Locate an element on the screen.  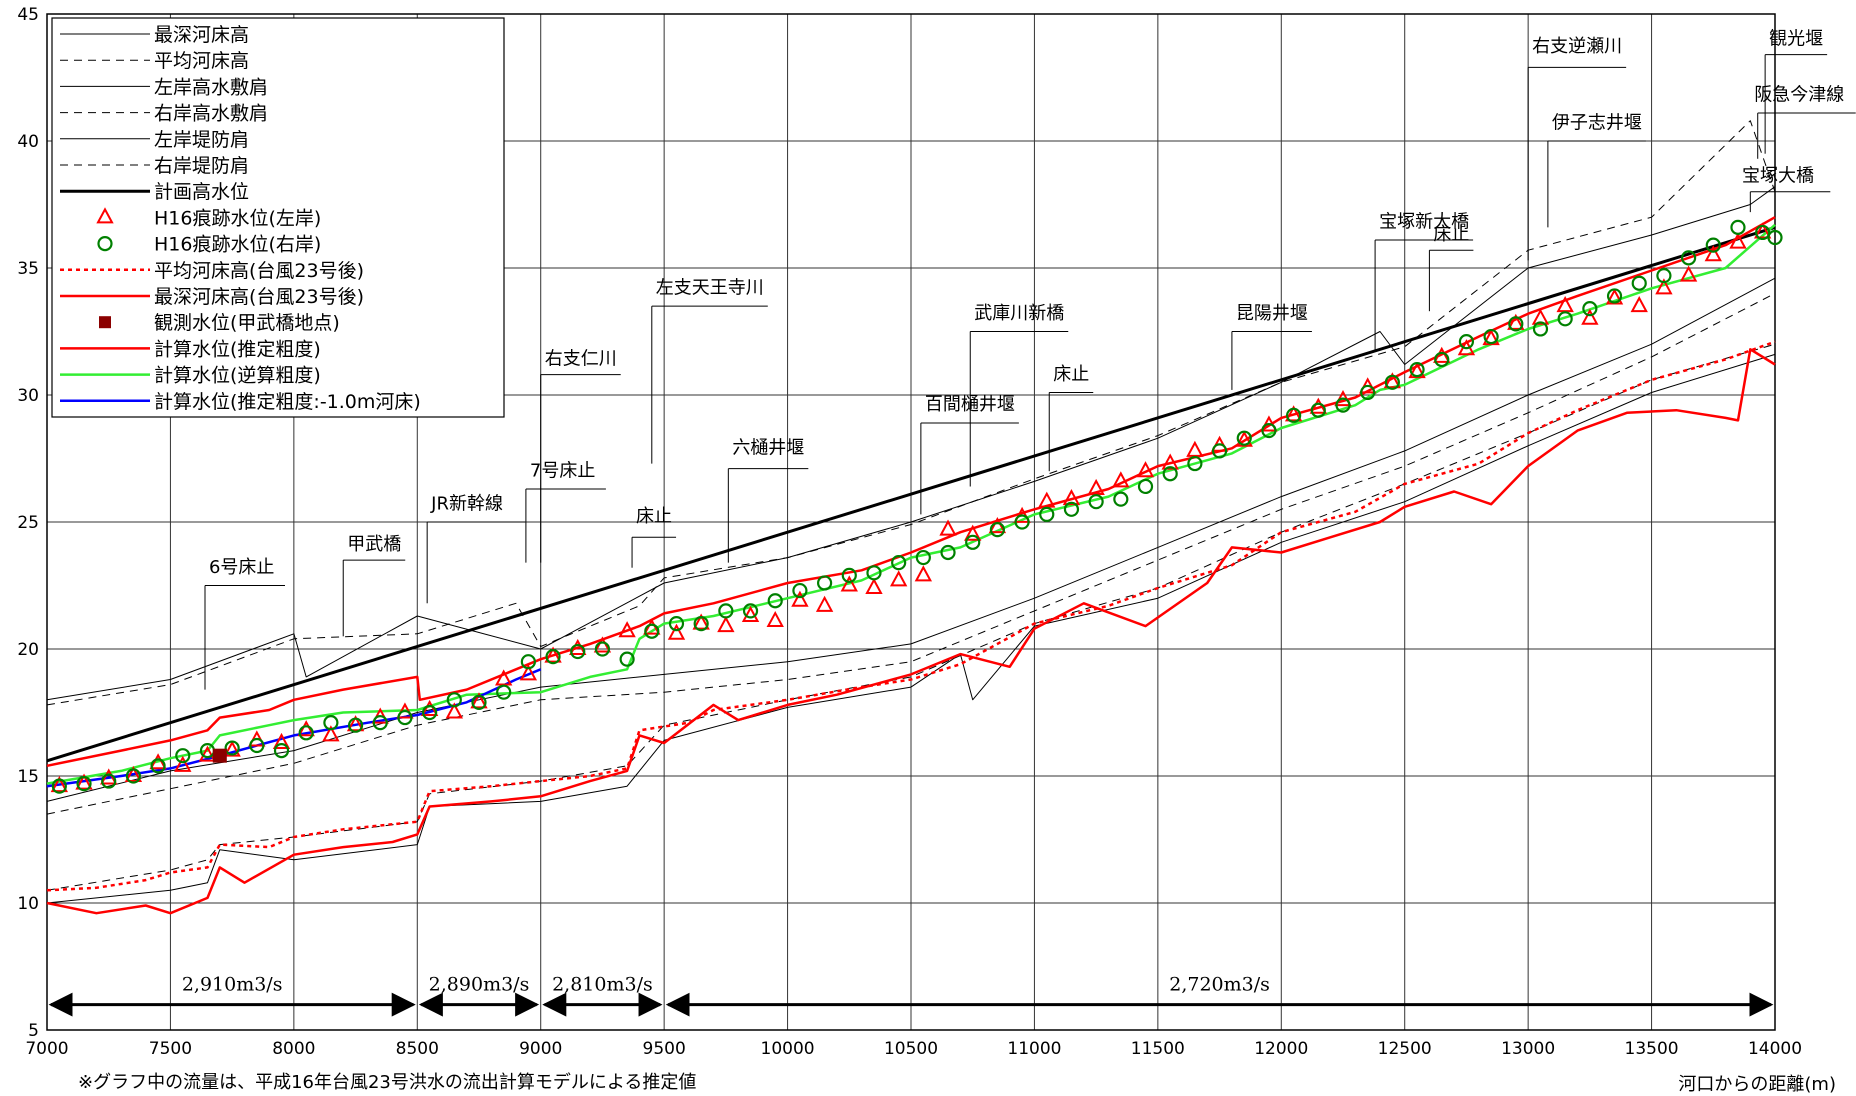
x-tick-label: 11500 is located at coordinates (1158, 1049).